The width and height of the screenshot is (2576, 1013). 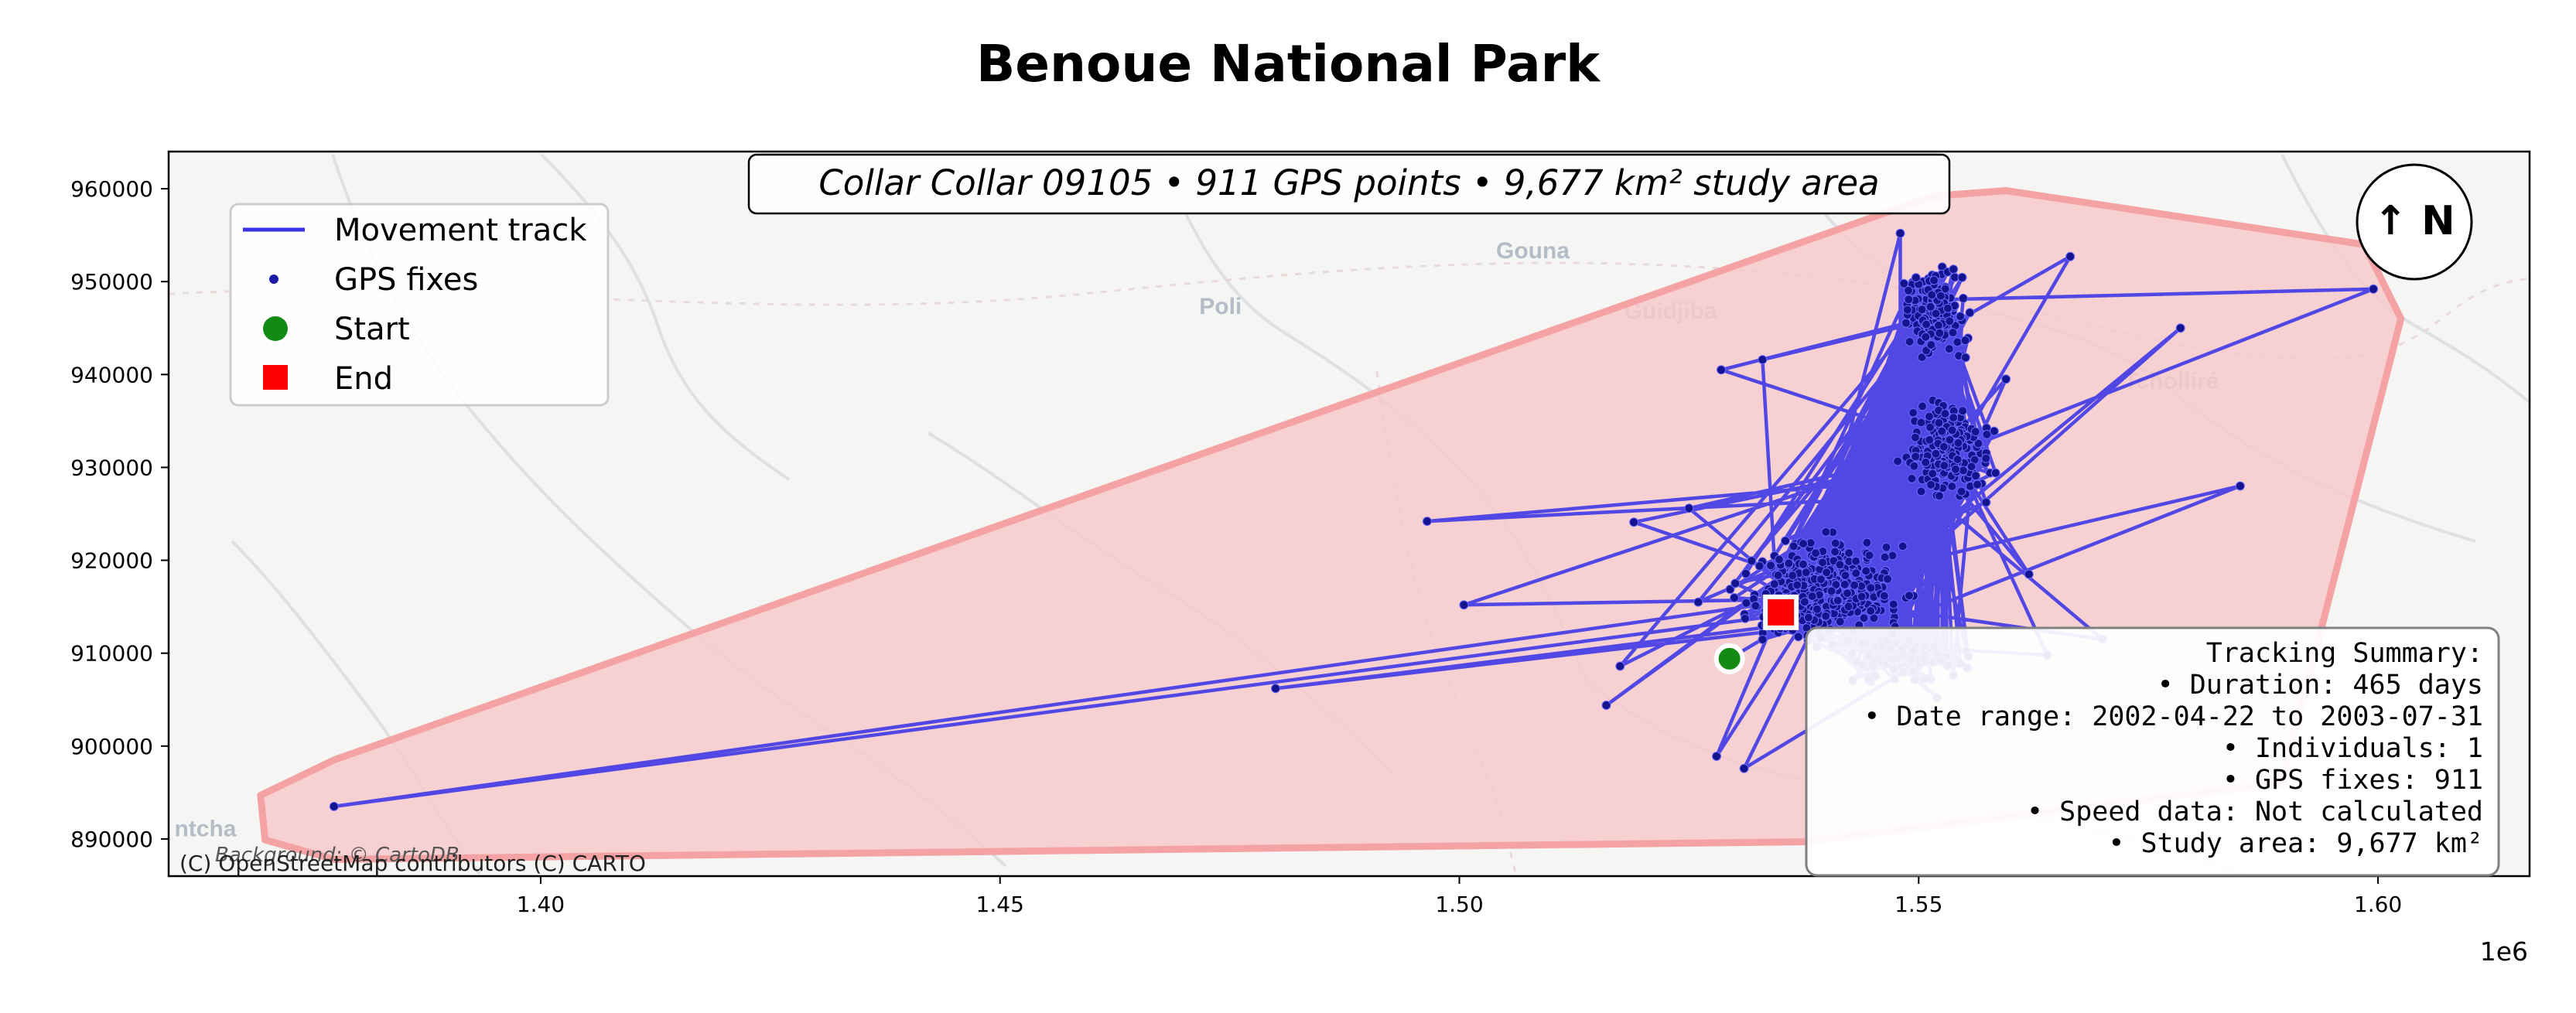 I want to click on y-tick-label: 940000, so click(x=111, y=374).